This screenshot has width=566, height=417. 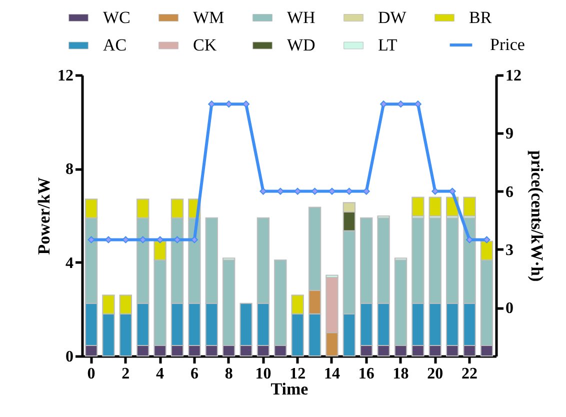 I want to click on y-tick-label: 12, so click(x=66, y=76).